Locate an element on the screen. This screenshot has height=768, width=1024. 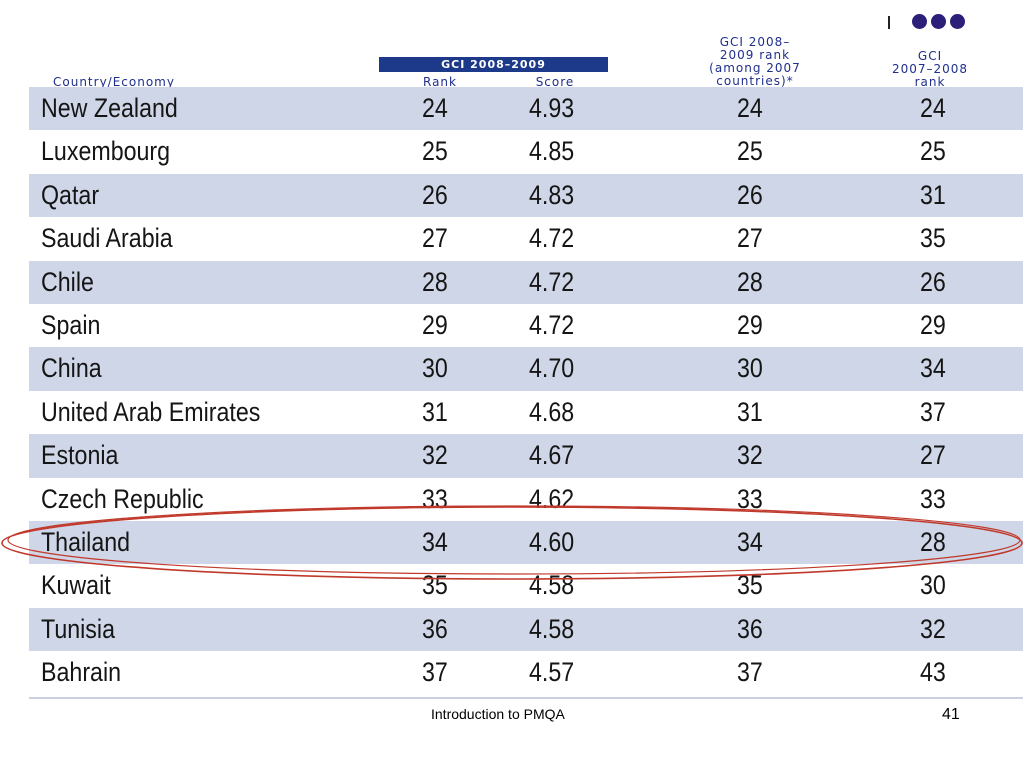
cell-rank: 28 is located at coordinates (435, 281).